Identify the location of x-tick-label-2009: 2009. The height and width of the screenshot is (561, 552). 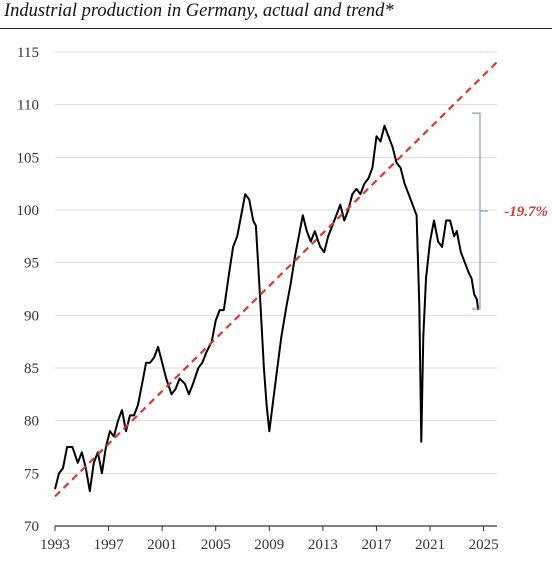
(269, 545).